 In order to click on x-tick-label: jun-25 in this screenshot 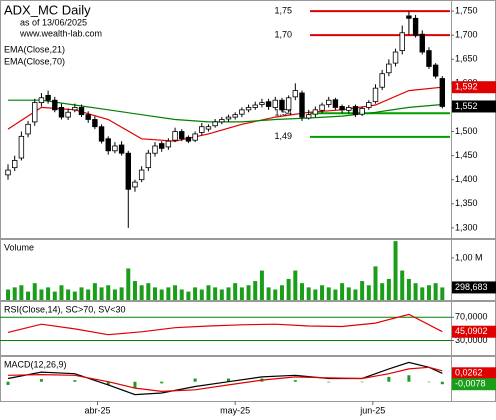, I will do `click(372, 410)`.